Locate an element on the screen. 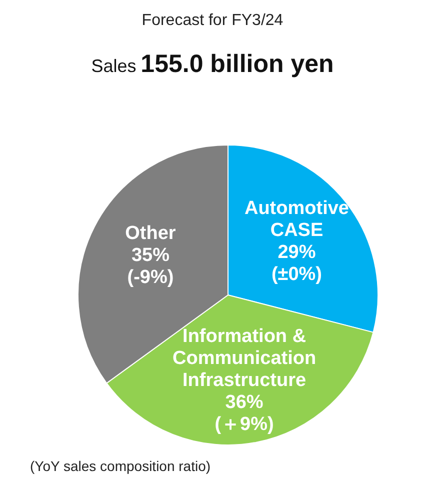 This screenshot has height=493, width=425. slice-label: Information & Communication Infrastructure is located at coordinates (244, 358).